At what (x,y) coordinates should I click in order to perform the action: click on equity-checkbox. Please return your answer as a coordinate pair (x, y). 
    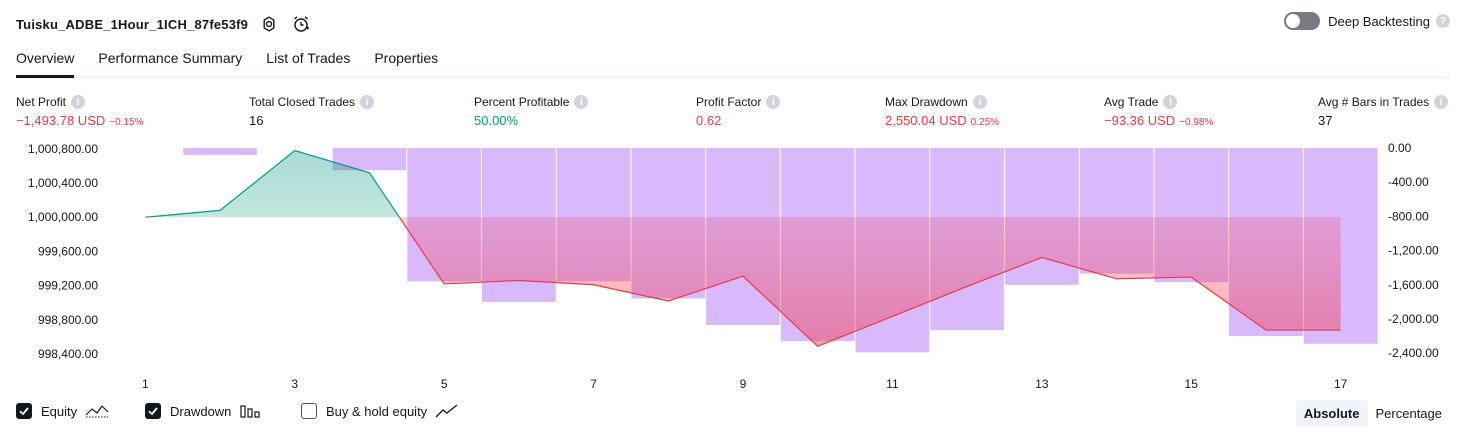
    Looking at the image, I should click on (24, 411).